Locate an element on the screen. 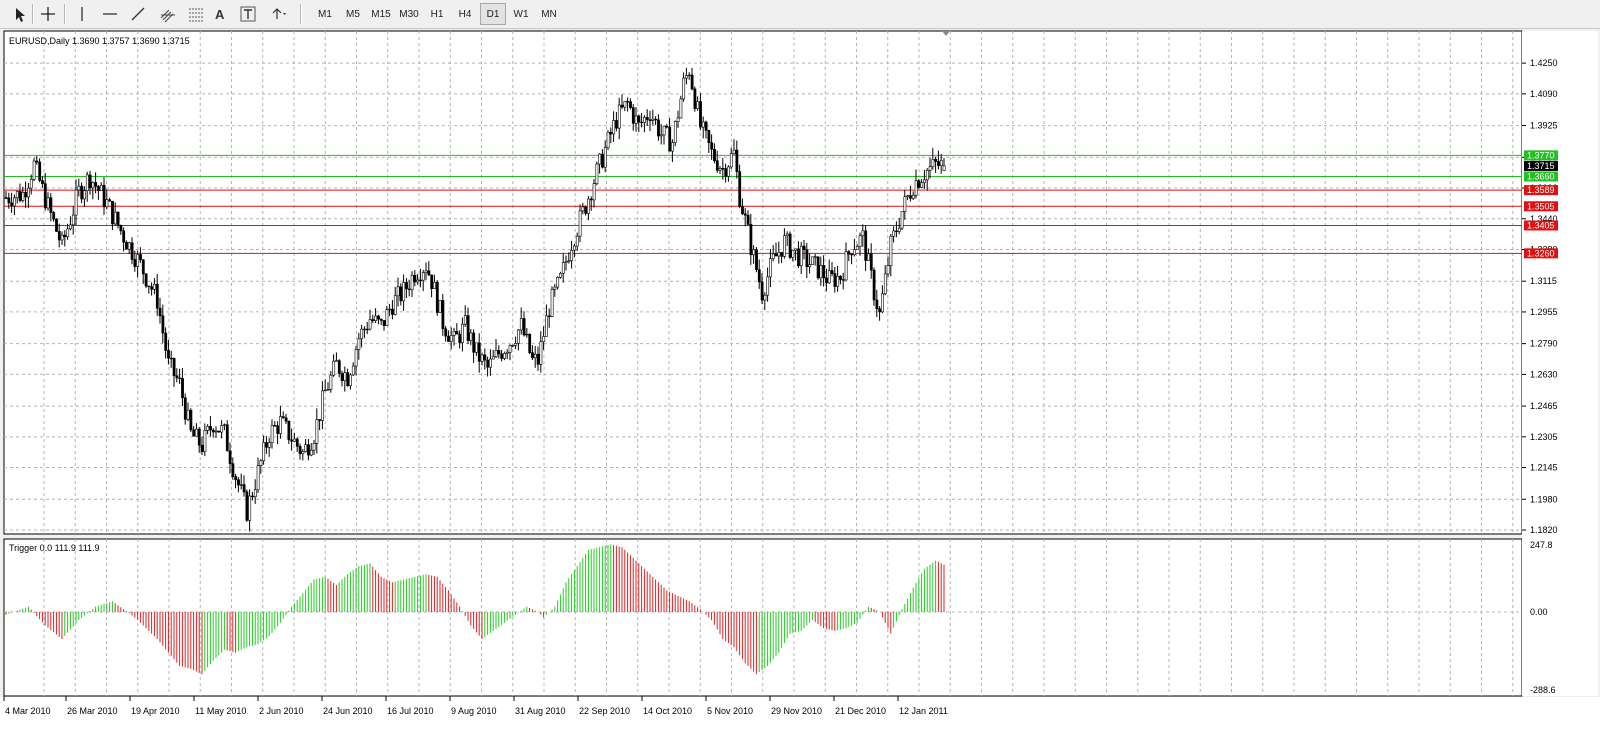  price-axis-label: 1.1980 is located at coordinates (1544, 499).